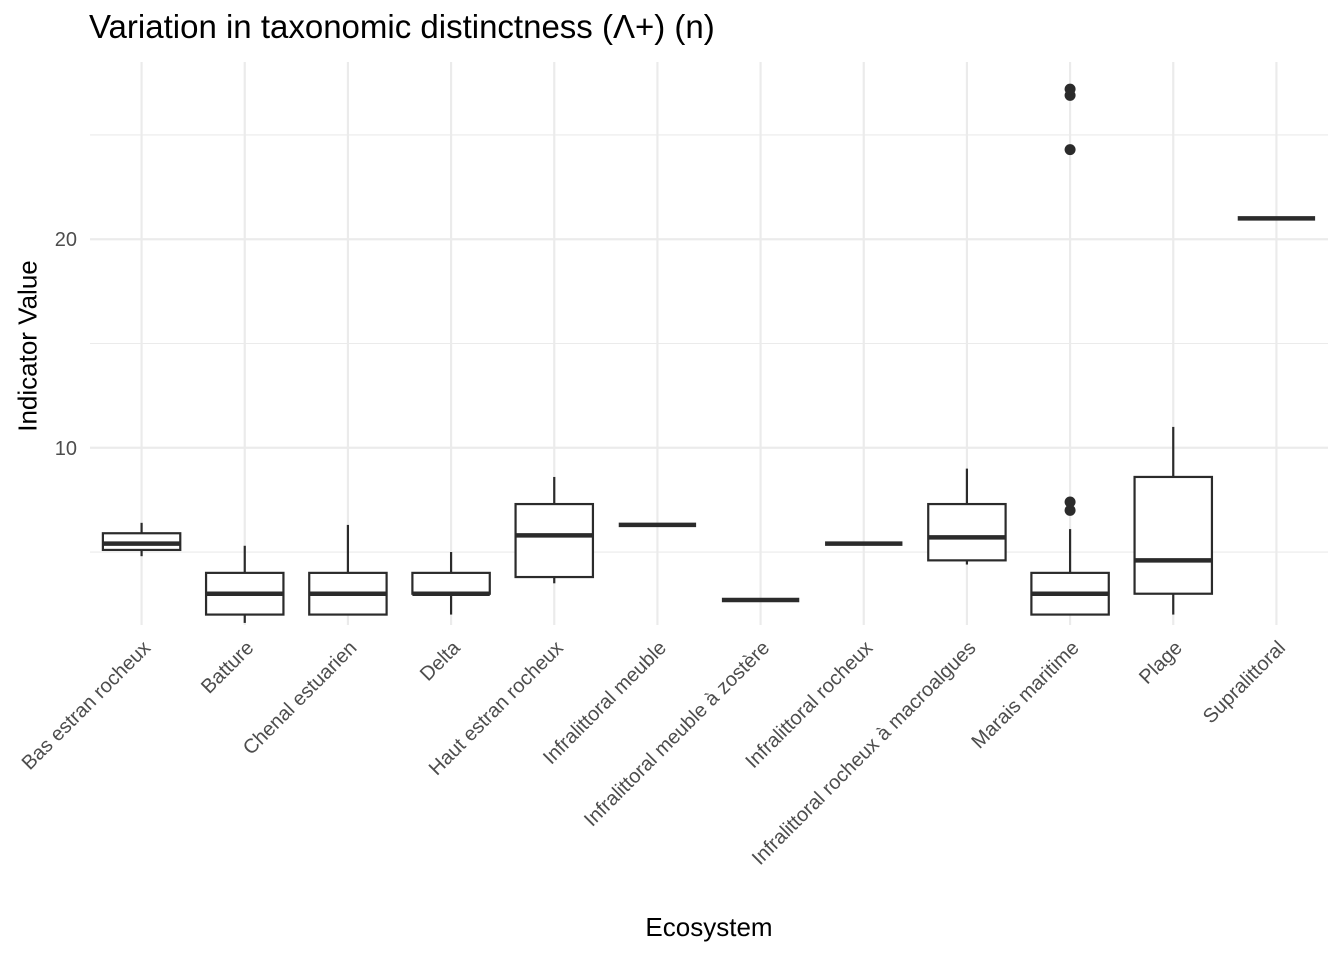 The height and width of the screenshot is (960, 1344). Describe the element at coordinates (864, 753) in the screenshot. I see `x-tick-label: Infralittoral rocheux à macroalgues` at that location.